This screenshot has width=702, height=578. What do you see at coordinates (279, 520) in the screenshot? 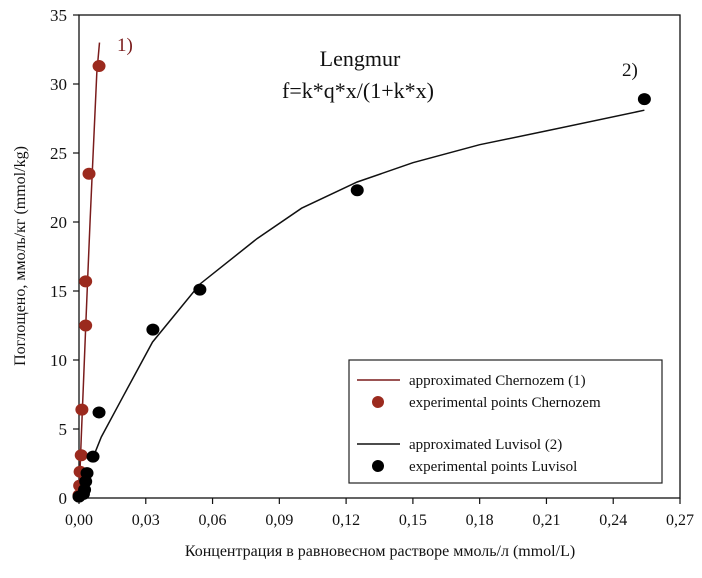
I see `x-tick-label: 0,09` at bounding box center [279, 520].